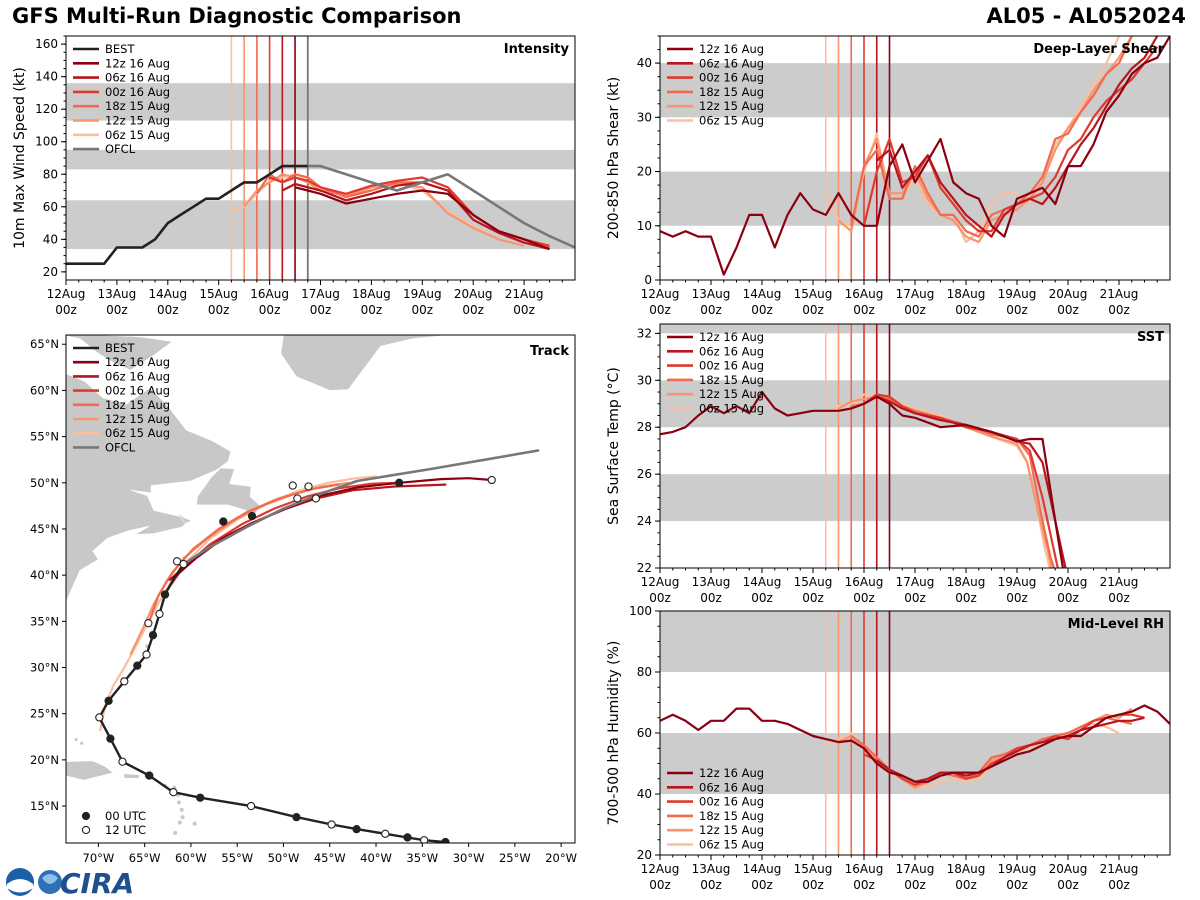  What do you see at coordinates (20, 158) in the screenshot?
I see `intensity-ylabel: 10m Max Wind Speed (kt)` at bounding box center [20, 158].